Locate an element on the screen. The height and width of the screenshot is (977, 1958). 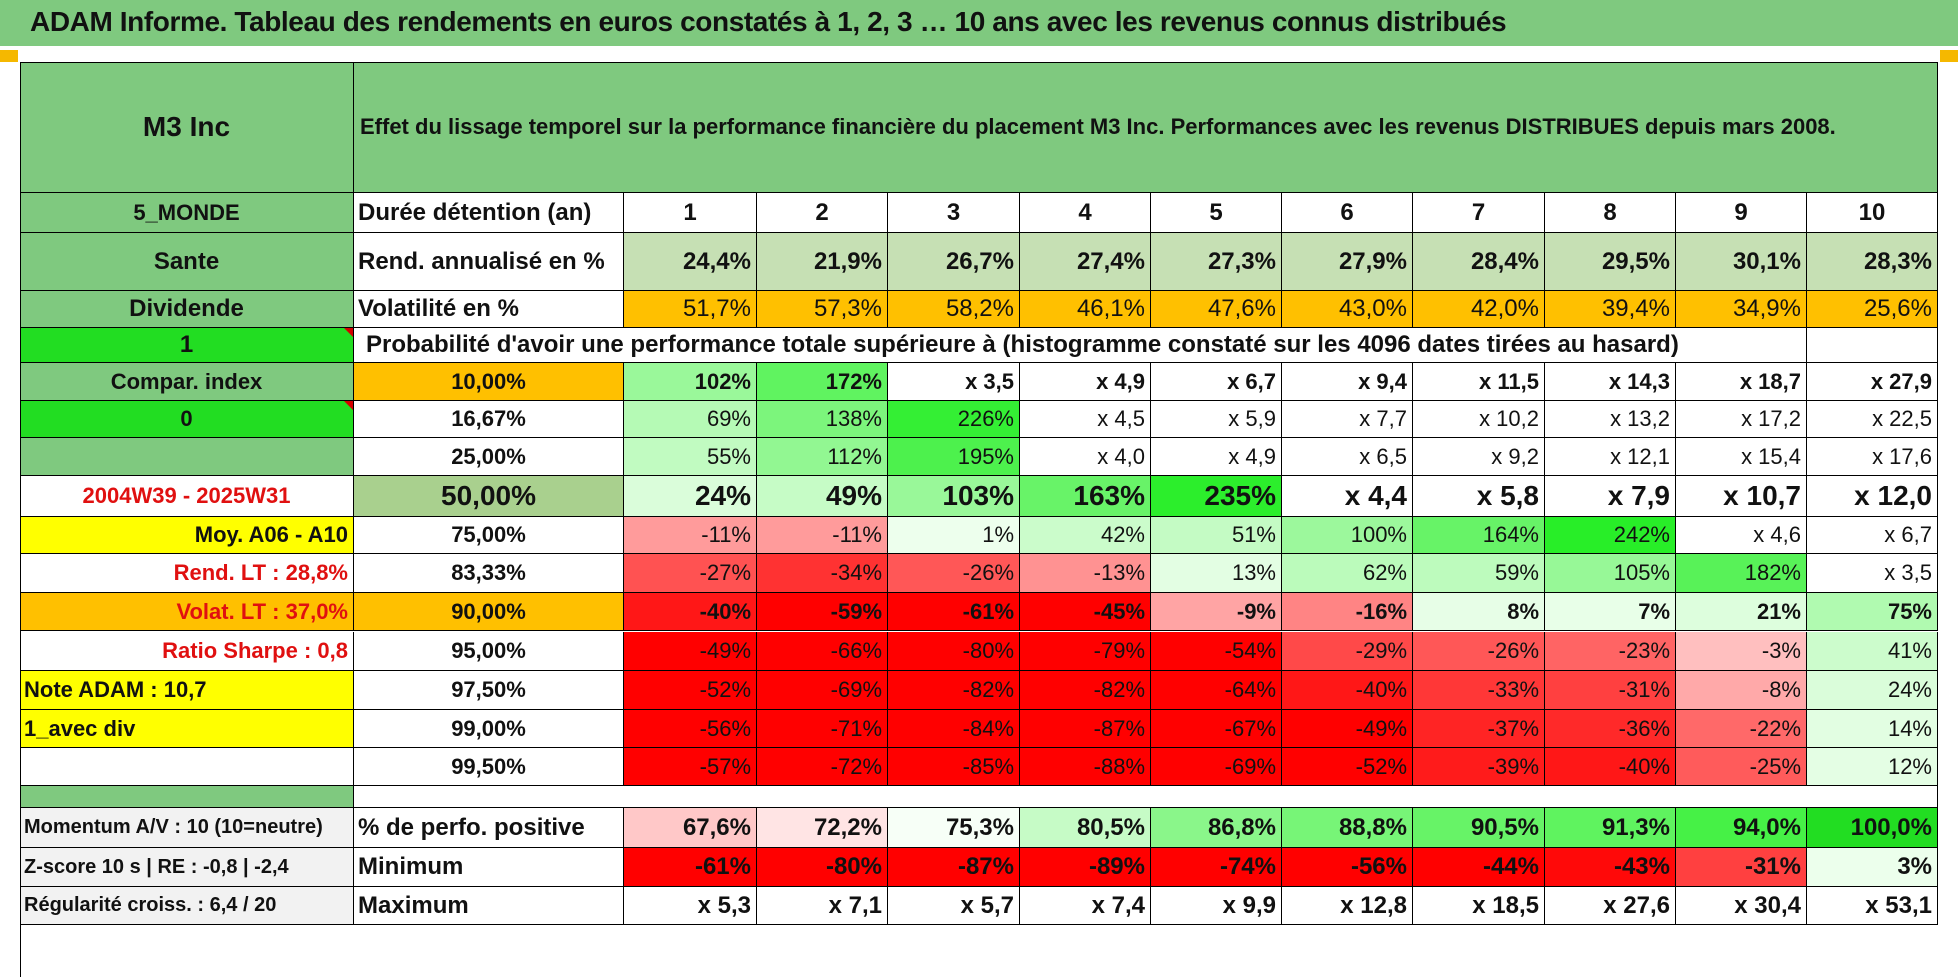
minimum-value: 3% is located at coordinates (1872, 867).